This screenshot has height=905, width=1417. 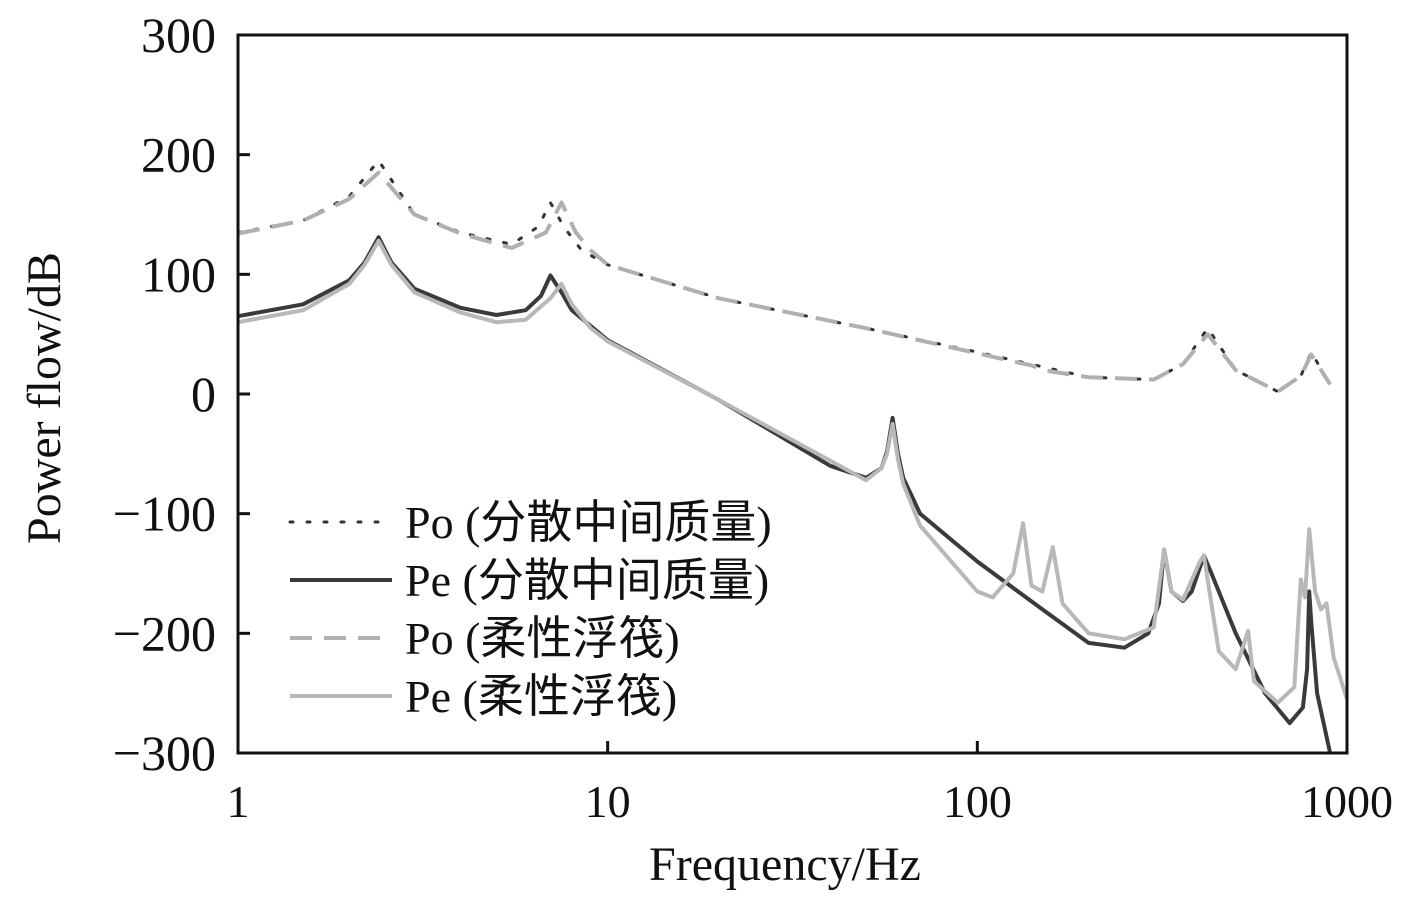 I want to click on legend-label: Po (柔性浮筏), so click(x=542, y=638).